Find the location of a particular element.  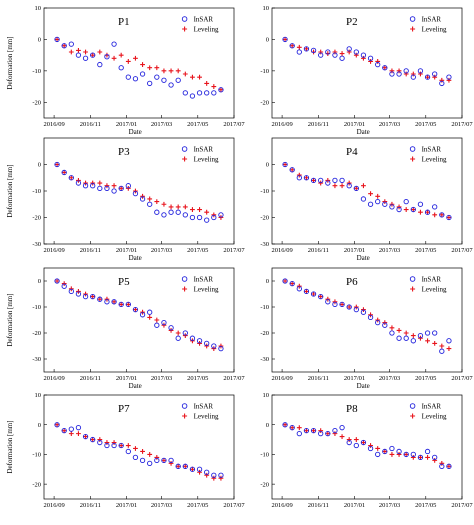

x-tick-label: 2017/03 is located at coordinates (389, 124).